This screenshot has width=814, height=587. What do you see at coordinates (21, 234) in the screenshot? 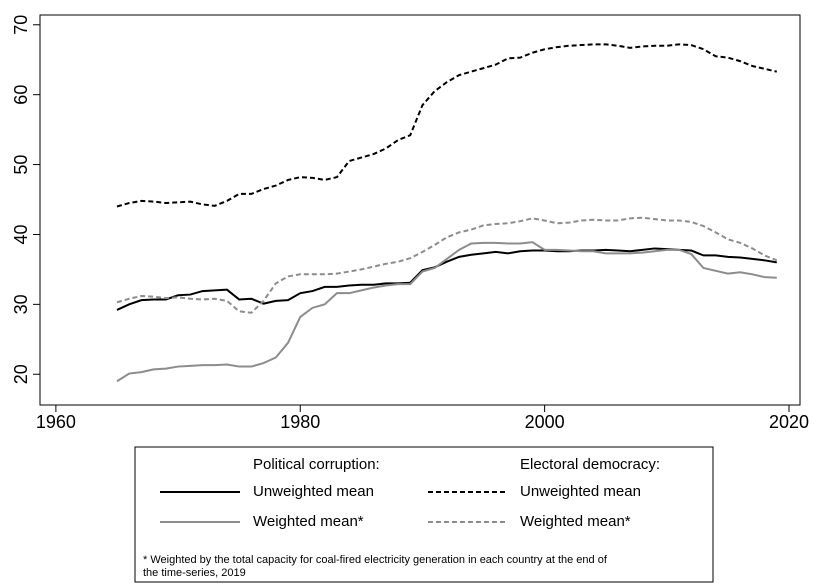
I see `y-tick-label: 40` at bounding box center [21, 234].